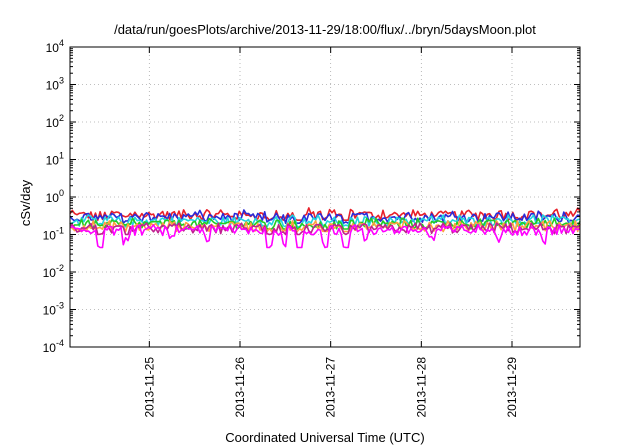  I want to click on y-tick-label: 10¹, so click(55, 159).